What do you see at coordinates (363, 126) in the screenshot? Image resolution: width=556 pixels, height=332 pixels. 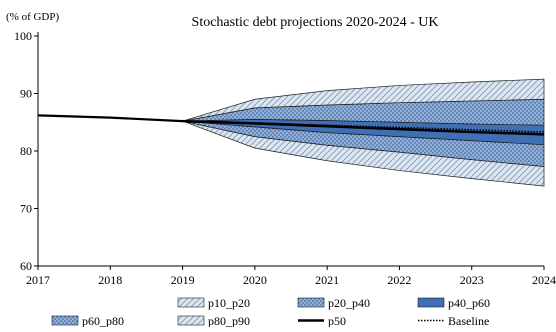 I see `line-baseline` at bounding box center [363, 126].